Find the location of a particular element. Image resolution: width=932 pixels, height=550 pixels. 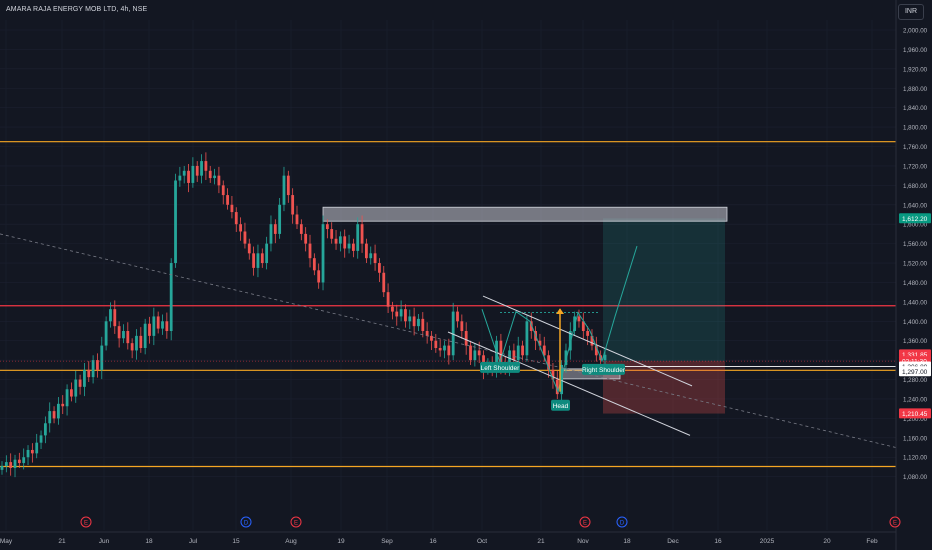

chart-title: AMARA RAJA ENERGY MOB LTD, 4h, NSE is located at coordinates (77, 9).